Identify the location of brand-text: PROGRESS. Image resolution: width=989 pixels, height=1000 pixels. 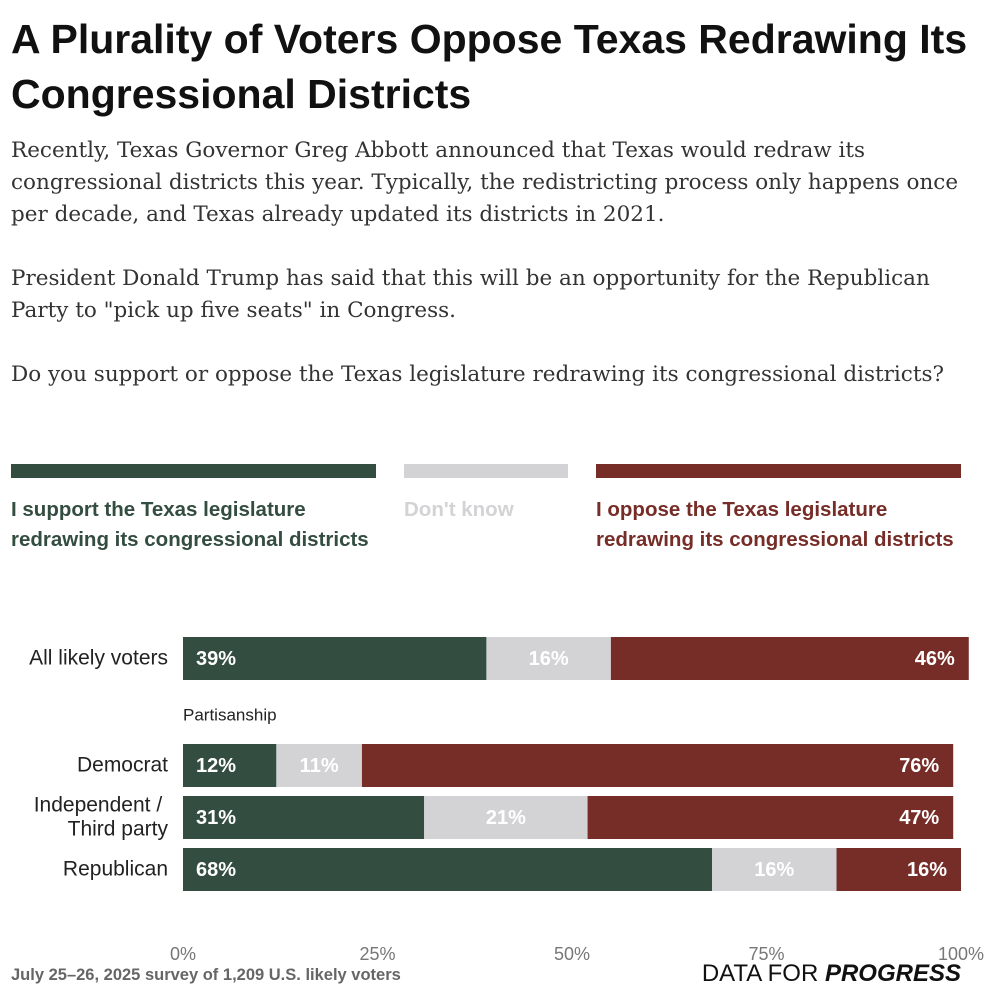
(892, 973).